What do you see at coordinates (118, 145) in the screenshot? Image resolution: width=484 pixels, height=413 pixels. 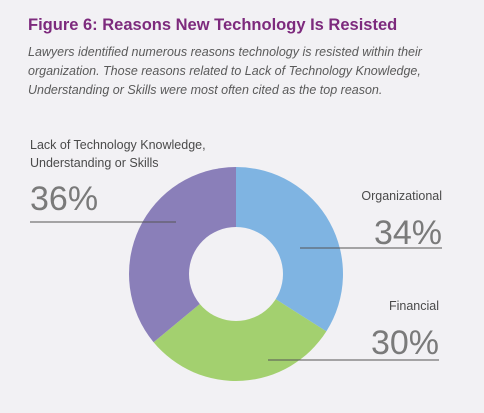 I see `knowledge-label-line-1: Lack of Technology Knowledge,` at bounding box center [118, 145].